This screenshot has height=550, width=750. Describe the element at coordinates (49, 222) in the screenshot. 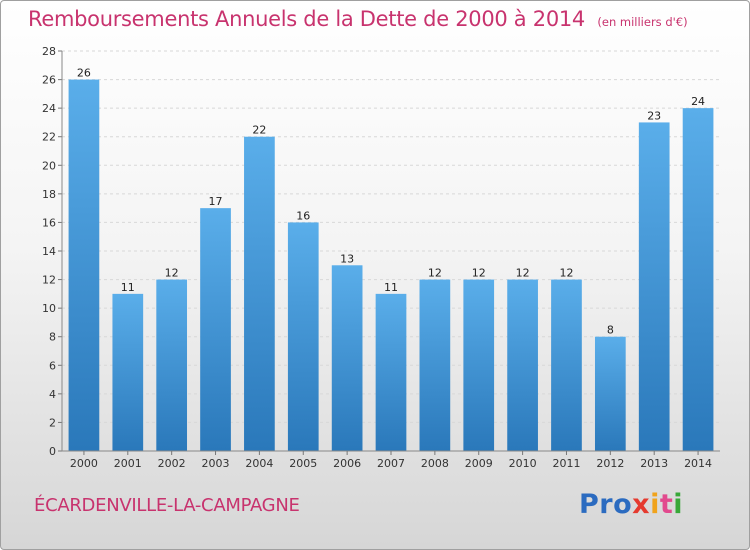

I see `y-tick-label: 16` at that location.